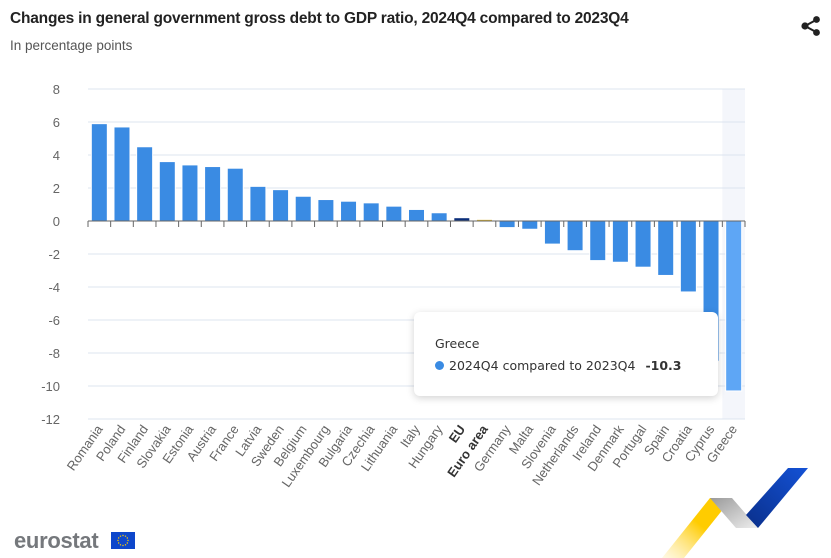 The height and width of the screenshot is (558, 831). I want to click on y-tick-label: -8, so click(54, 353).